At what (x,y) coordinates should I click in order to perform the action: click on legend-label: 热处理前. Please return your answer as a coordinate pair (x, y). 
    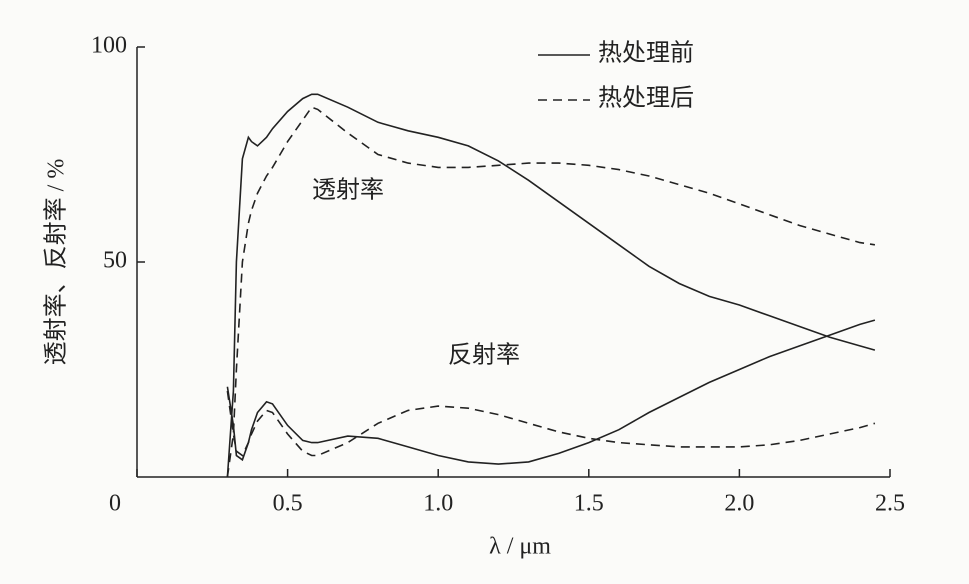
    Looking at the image, I should click on (646, 53).